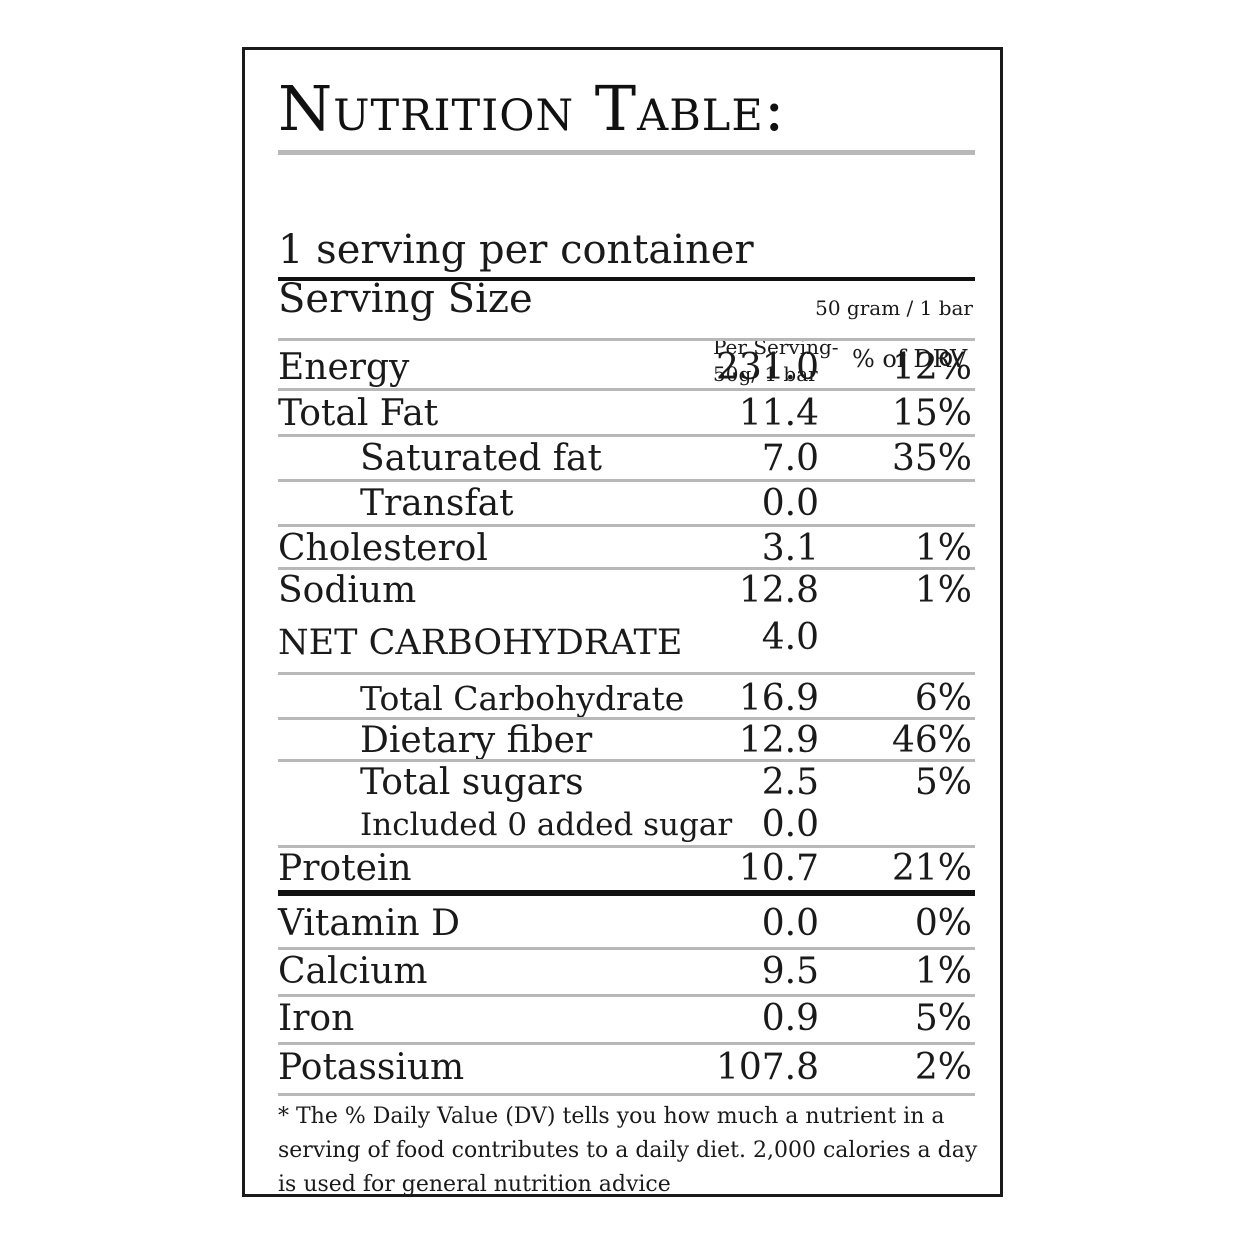 The width and height of the screenshot is (1251, 1251). I want to click on nutrient-dv: 2%, so click(943, 1067).